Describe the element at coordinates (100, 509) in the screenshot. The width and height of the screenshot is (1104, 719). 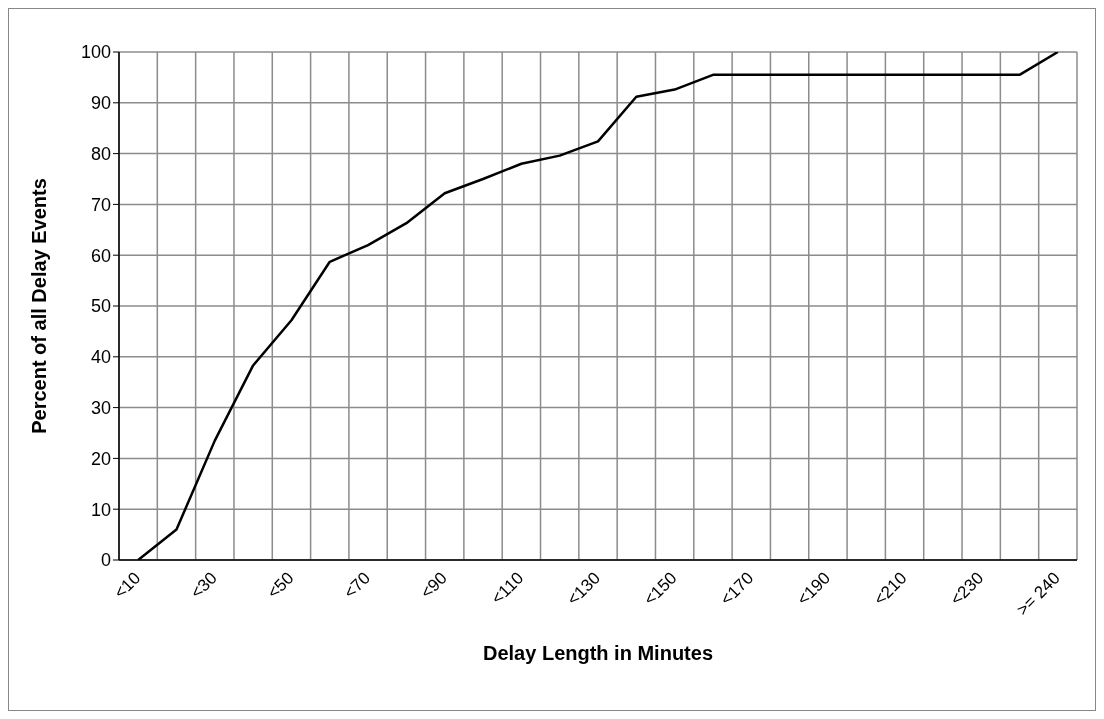
I see `y-tick-label: 10` at that location.